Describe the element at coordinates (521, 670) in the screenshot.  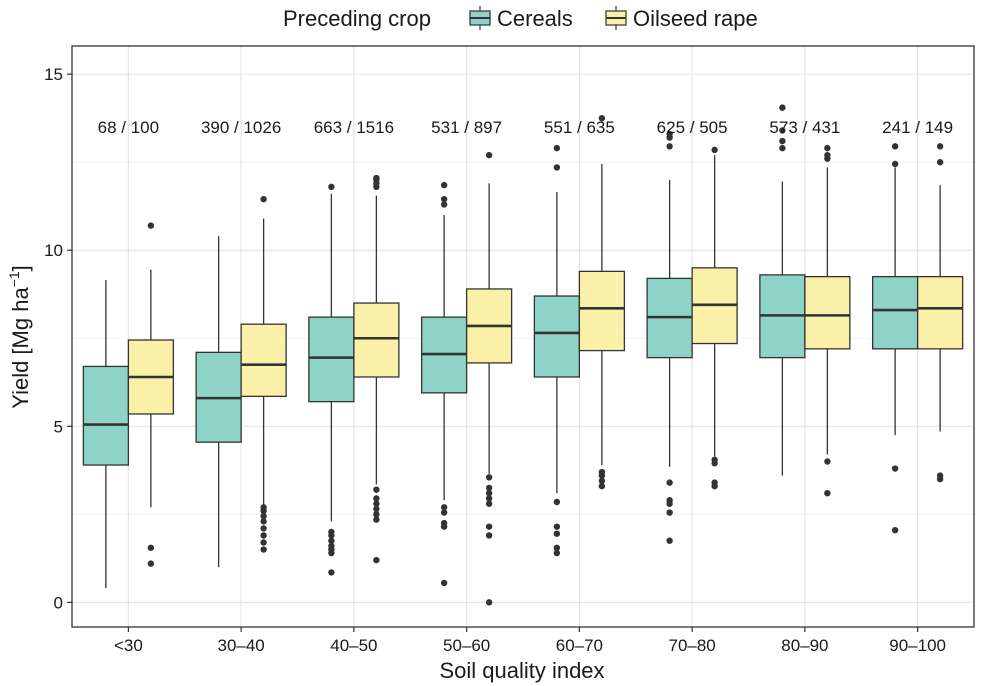
I see `x-axis-title: Soil quality index` at that location.